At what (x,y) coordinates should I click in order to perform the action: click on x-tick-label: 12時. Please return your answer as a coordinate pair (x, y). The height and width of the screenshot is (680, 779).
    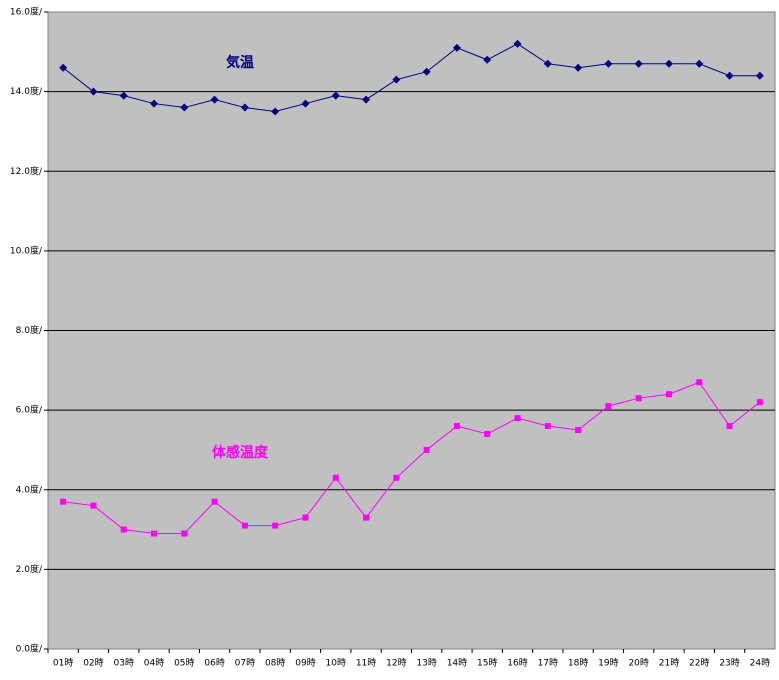
    Looking at the image, I should click on (396, 663).